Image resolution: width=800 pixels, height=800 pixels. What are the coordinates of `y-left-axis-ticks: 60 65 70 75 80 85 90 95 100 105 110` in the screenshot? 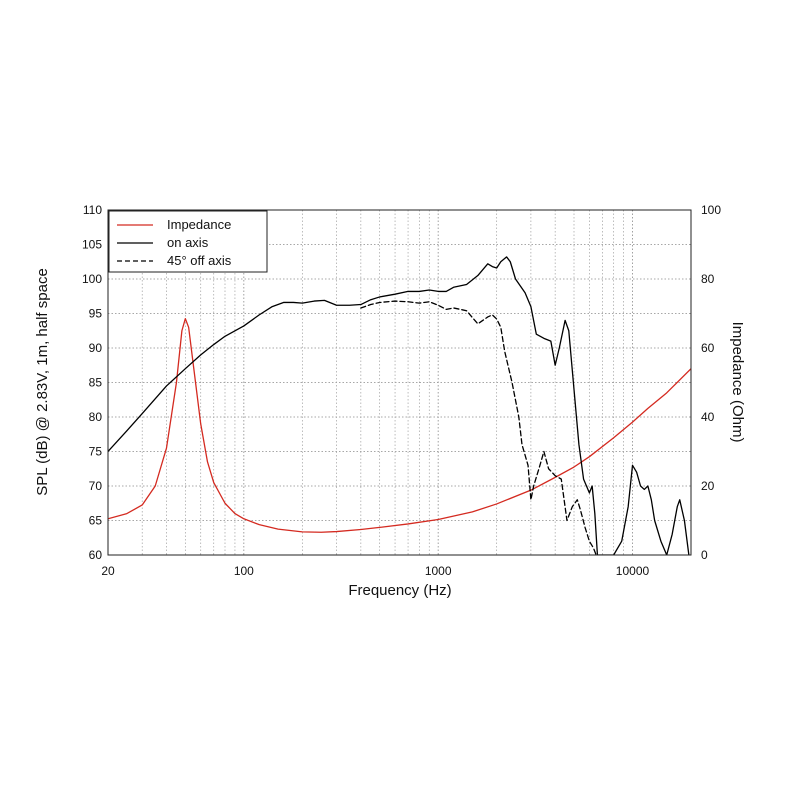 It's located at (92, 382).